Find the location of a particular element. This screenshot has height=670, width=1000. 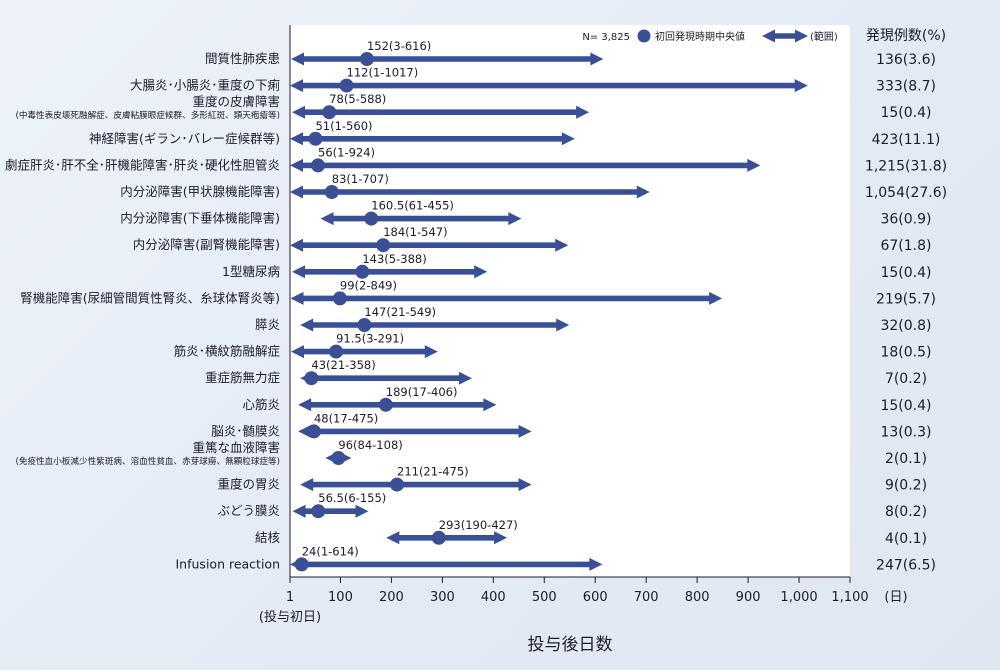

row-label-note: (免疫性血小板減少性紫斑病、溶血性貧血、赤芽球癆、無顆粒球症等) is located at coordinates (147, 461).